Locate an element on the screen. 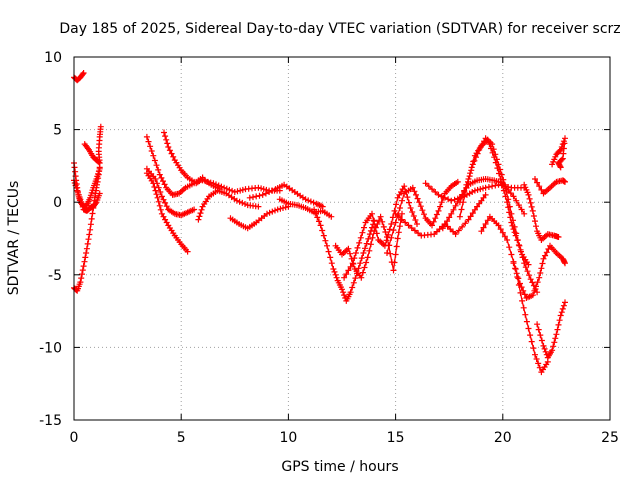 Image resolution: width=640 pixels, height=480 pixels. x-tick-label: 10 is located at coordinates (288, 438).